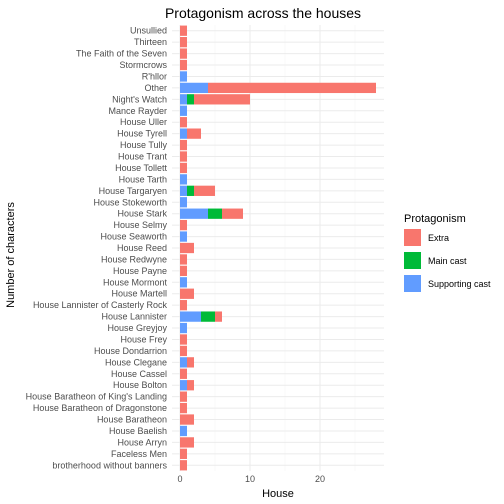  I want to click on y-tick-label: House Greyjoy, so click(137, 328).